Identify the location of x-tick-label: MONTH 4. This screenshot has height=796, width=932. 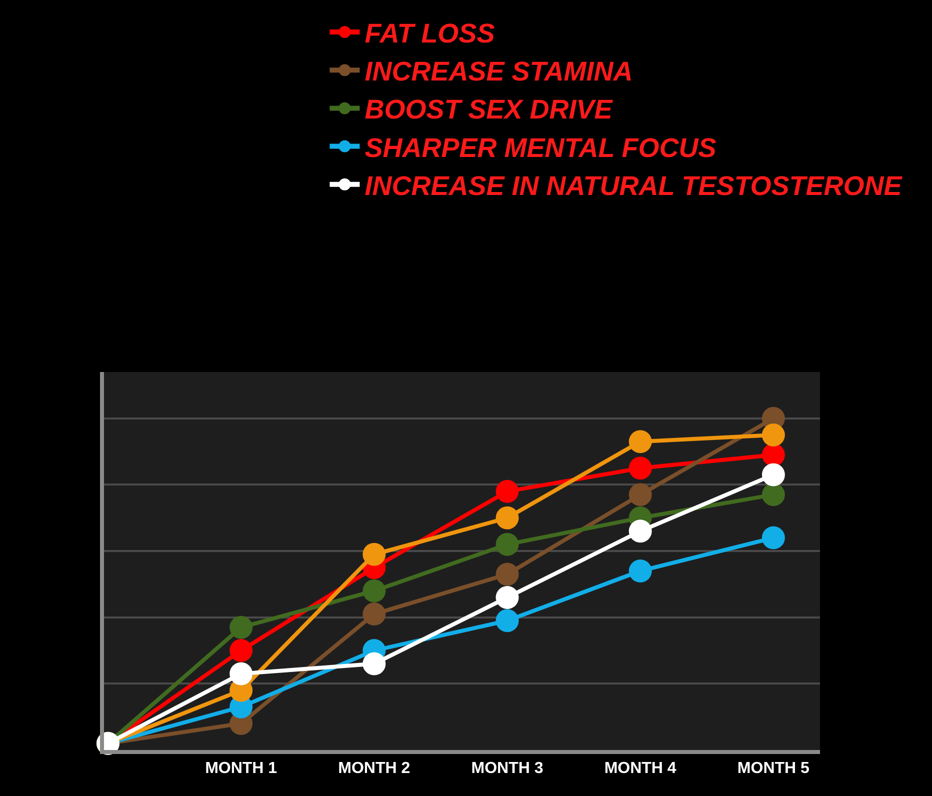
(640, 769).